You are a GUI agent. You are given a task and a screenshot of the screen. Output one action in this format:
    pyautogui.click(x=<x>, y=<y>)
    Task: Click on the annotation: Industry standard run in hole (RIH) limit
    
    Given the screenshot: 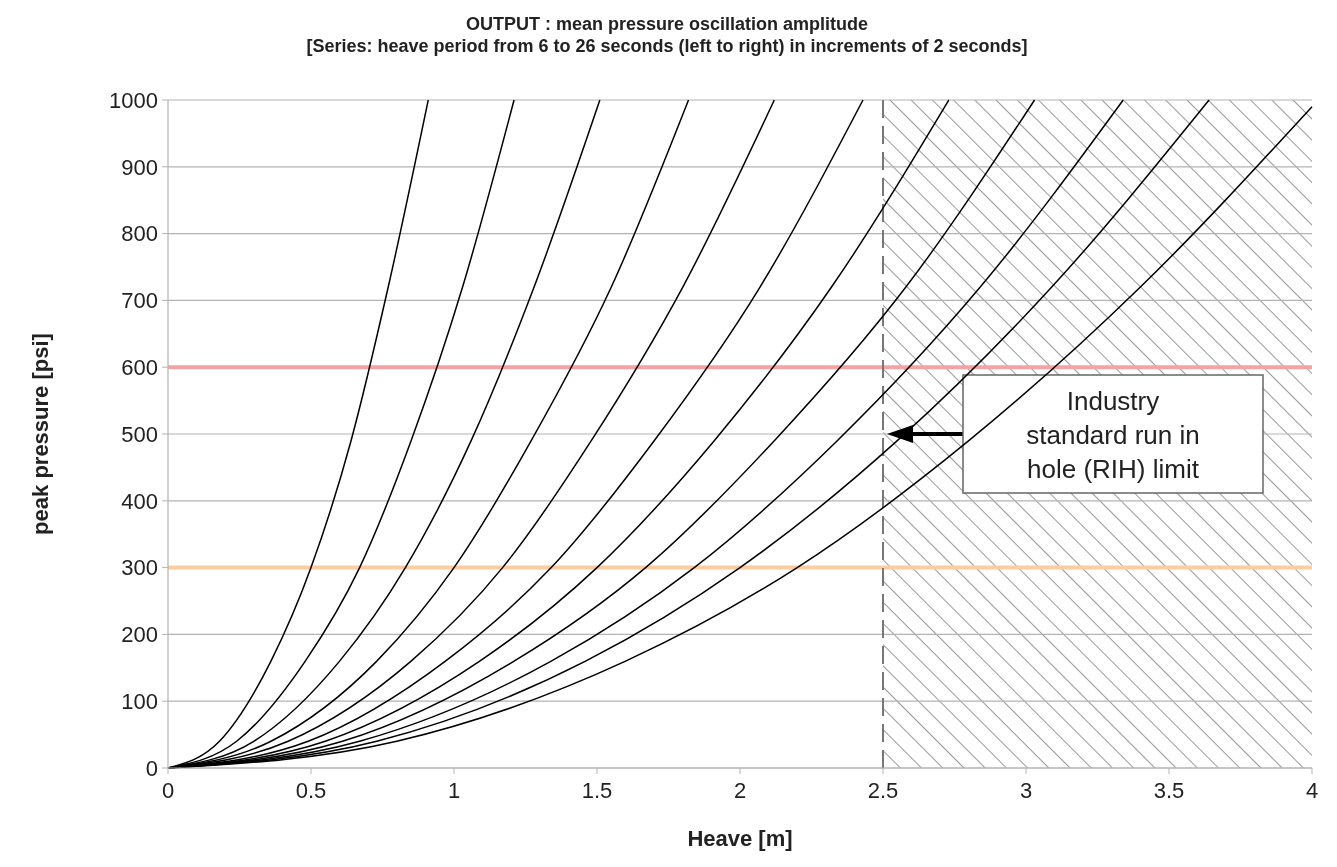 What is the action you would take?
    pyautogui.click(x=1113, y=435)
    